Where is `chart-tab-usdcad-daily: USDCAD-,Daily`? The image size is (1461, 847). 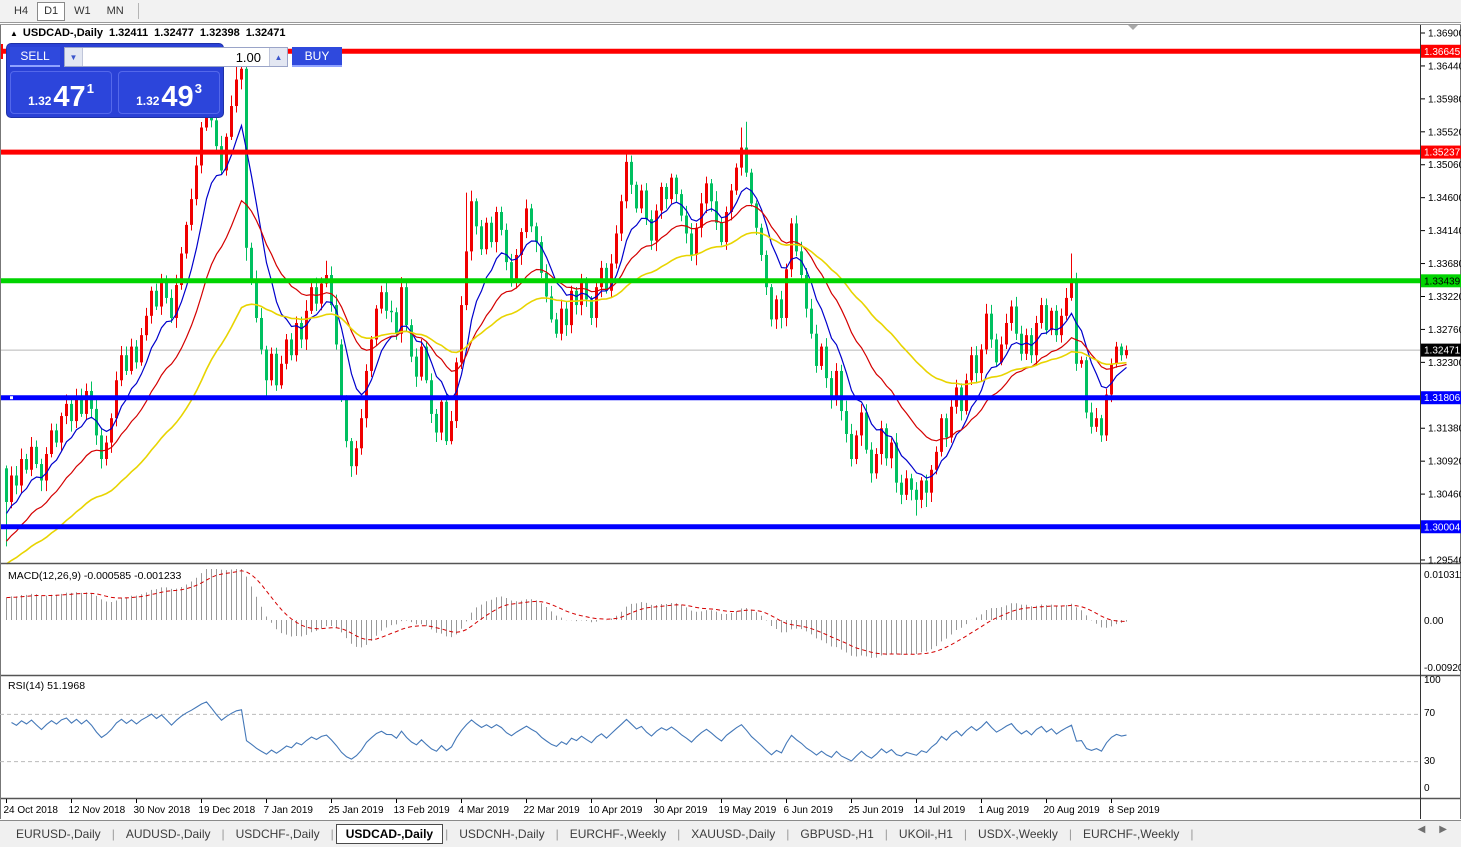 chart-tab-usdcad-daily: USDCAD-,Daily is located at coordinates (389, 834).